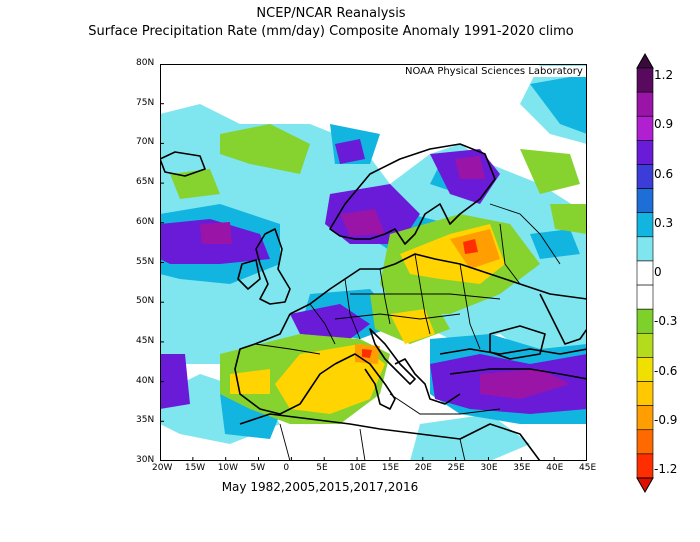 The image size is (700, 542). What do you see at coordinates (145, 221) in the screenshot?
I see `lat-label: 60N` at bounding box center [145, 221].